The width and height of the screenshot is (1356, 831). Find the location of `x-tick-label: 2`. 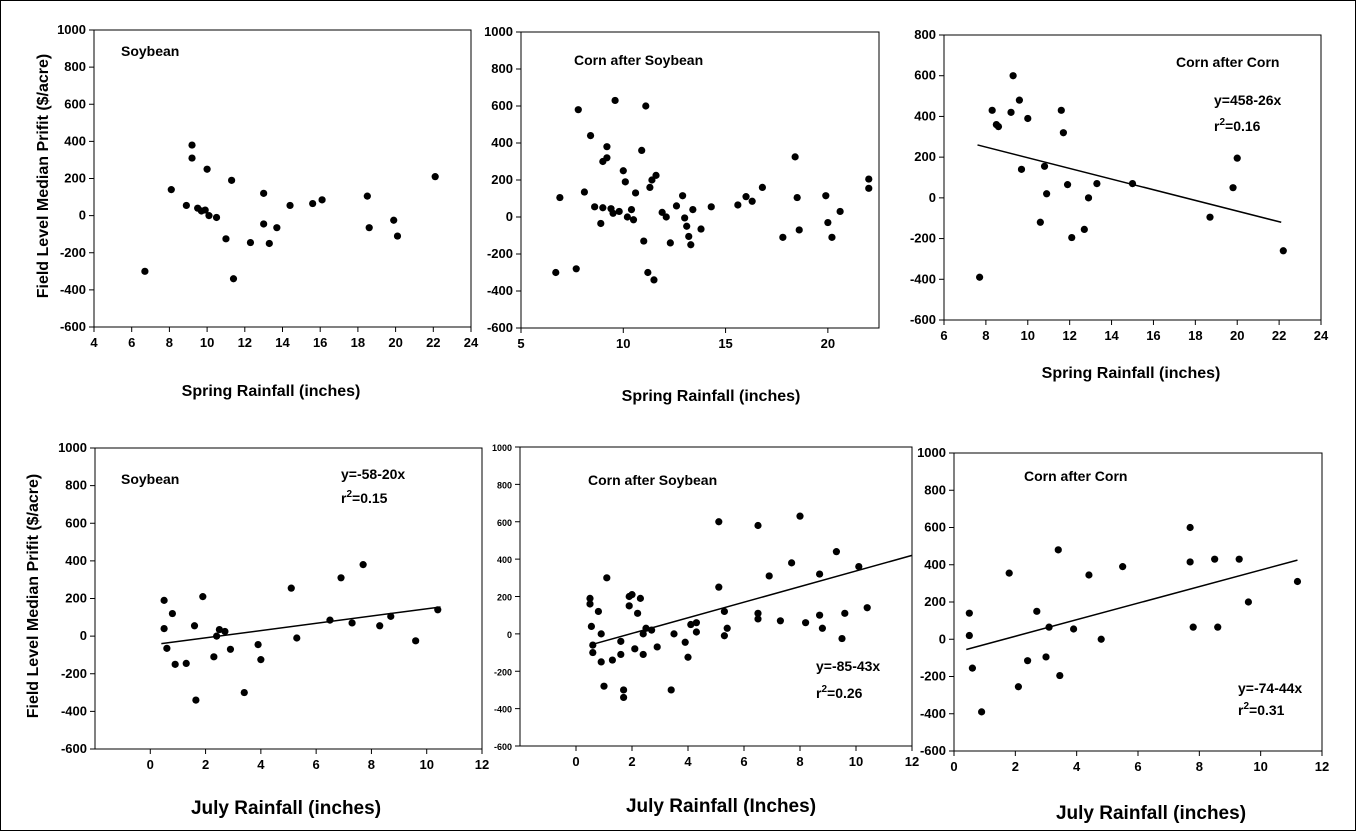

x-tick-label: 2 is located at coordinates (205, 764).